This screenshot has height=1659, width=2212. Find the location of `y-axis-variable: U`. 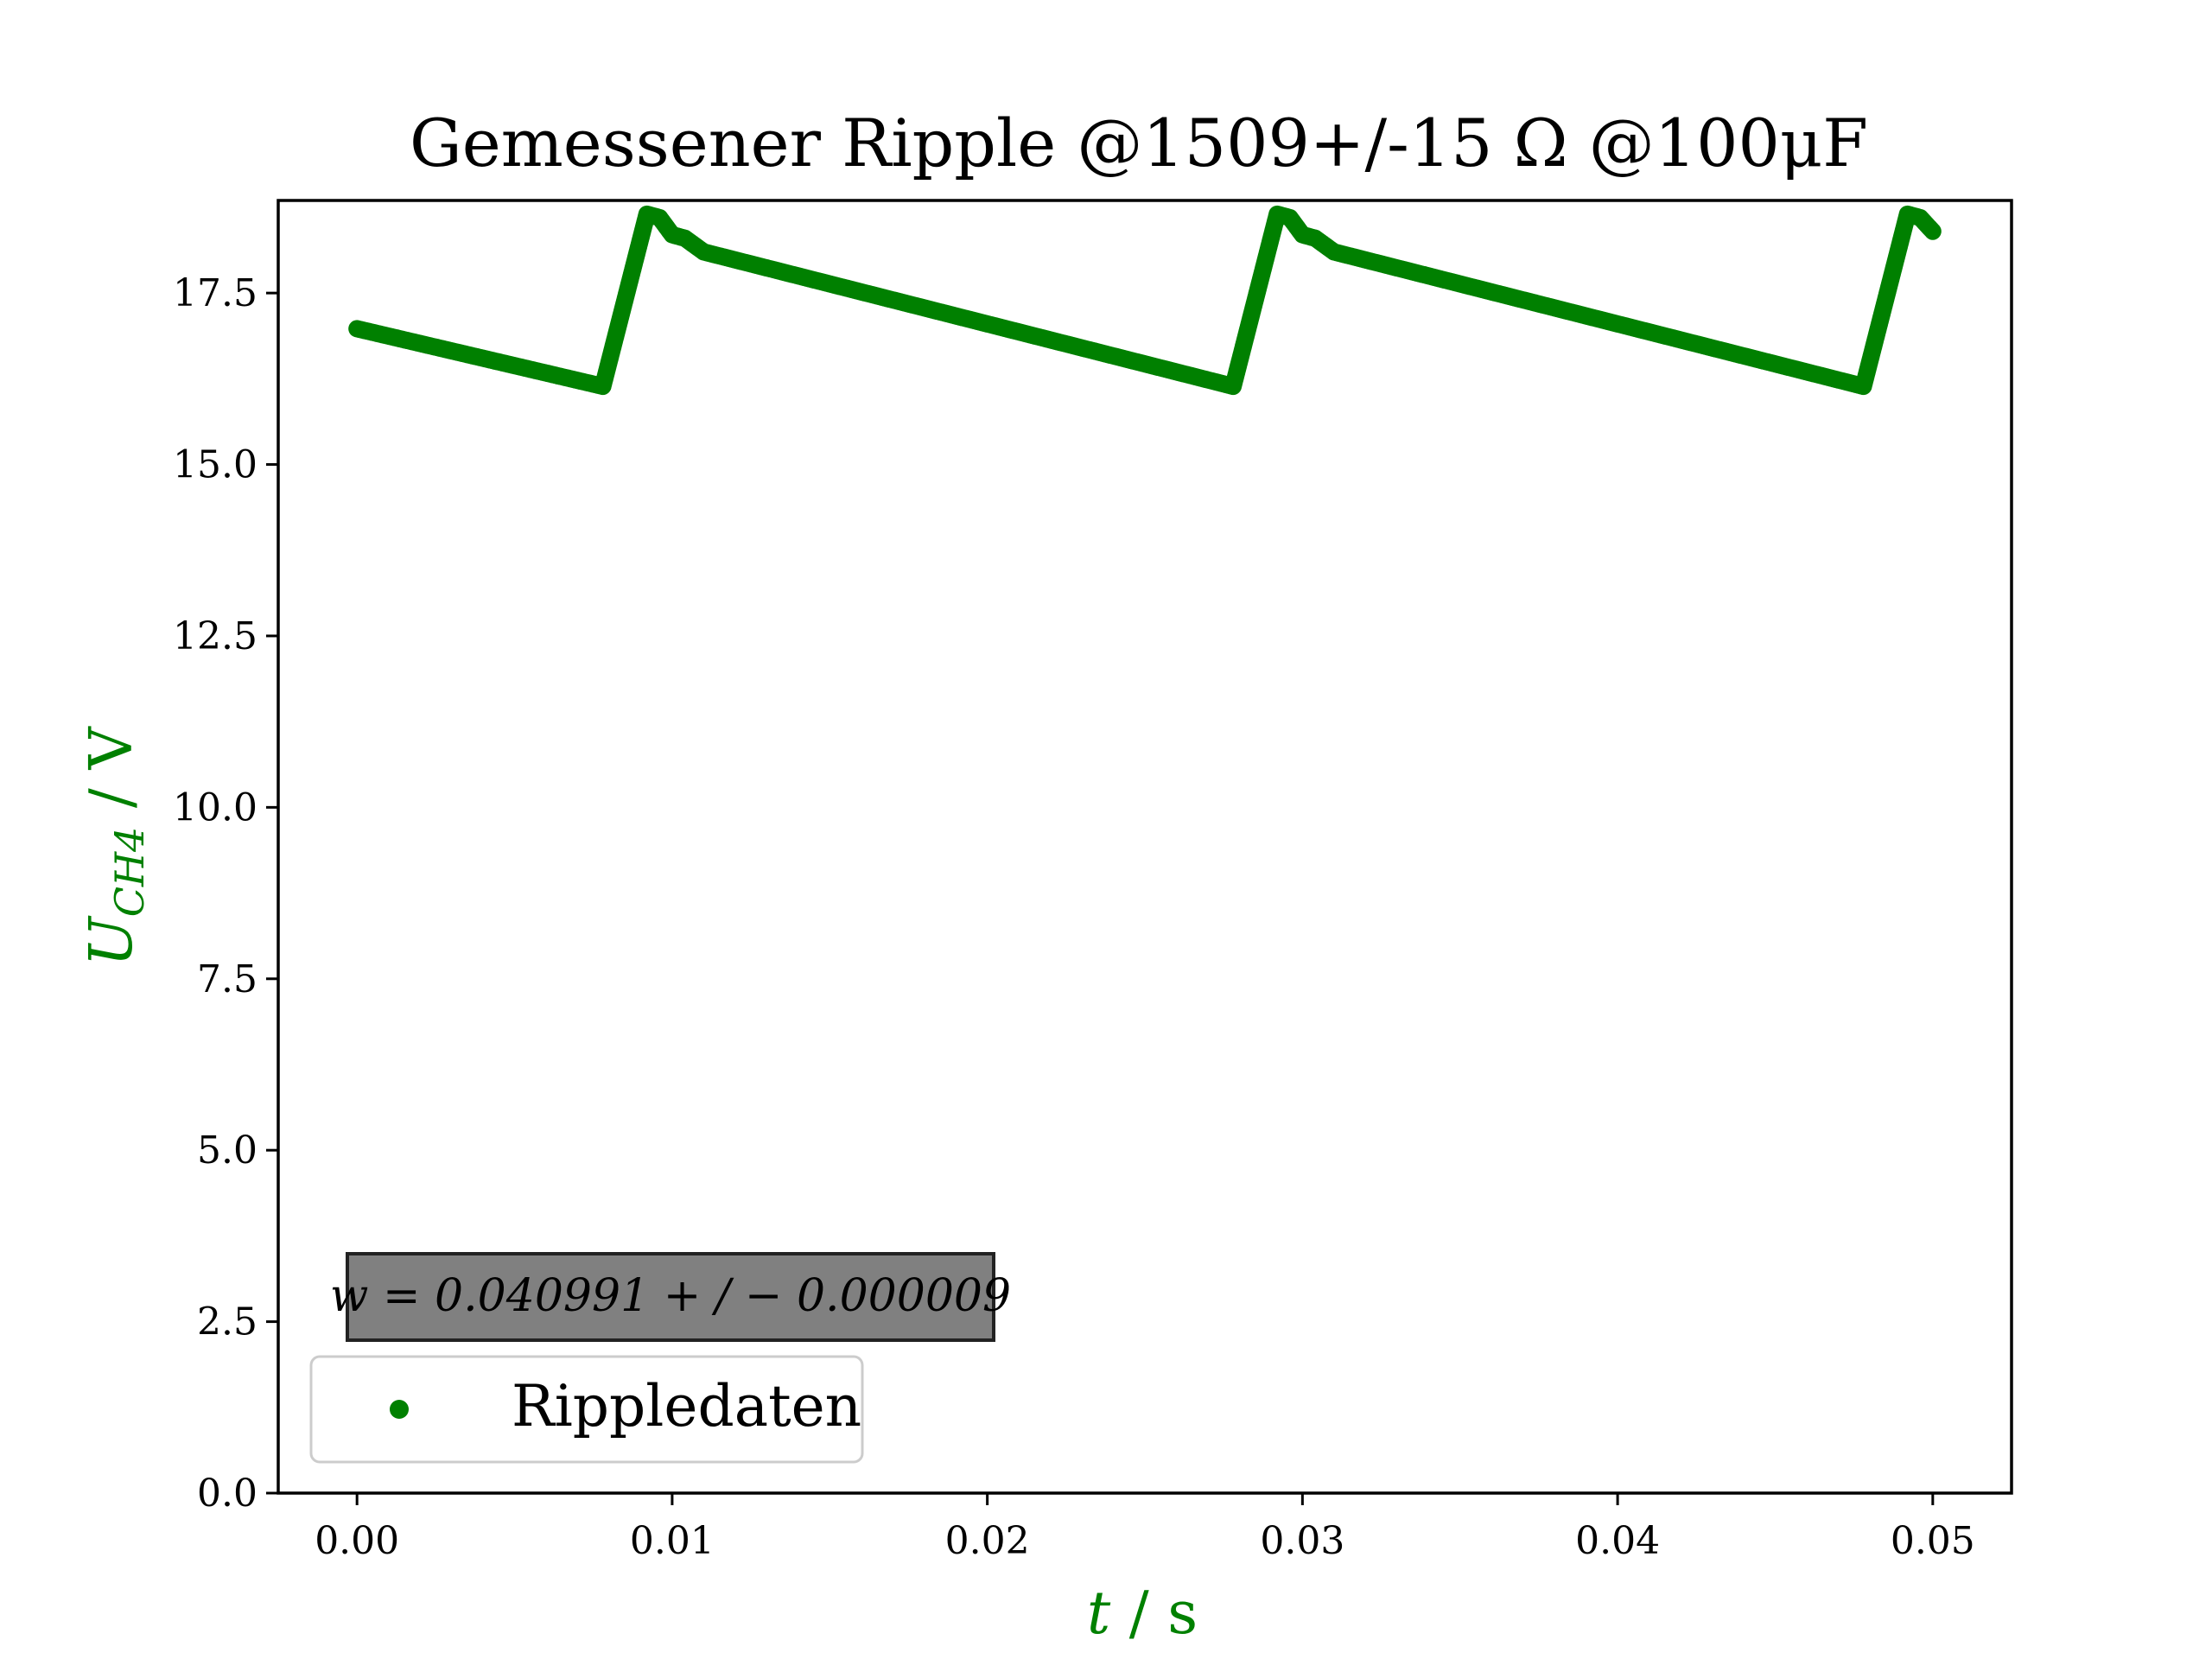

y-axis-variable: U is located at coordinates (112, 941).